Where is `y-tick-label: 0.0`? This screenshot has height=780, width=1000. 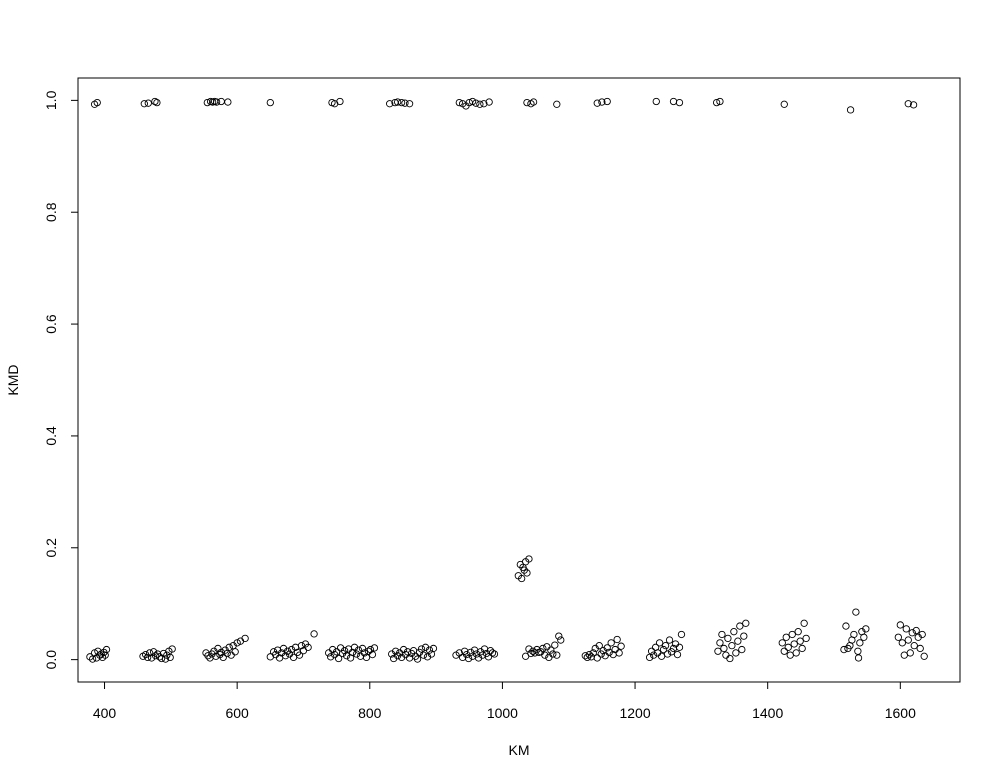 y-tick-label: 0.0 is located at coordinates (51, 660).